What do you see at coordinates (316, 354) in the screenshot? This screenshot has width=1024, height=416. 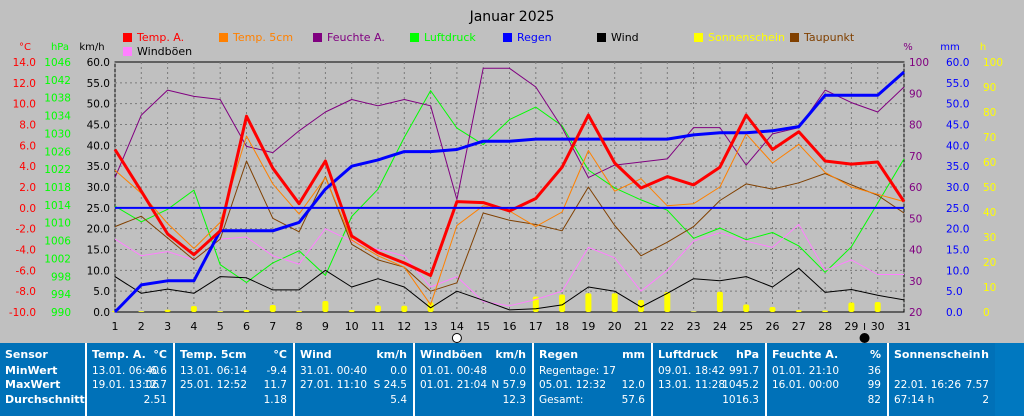 I see `stat-column-name: Wind` at bounding box center [316, 354].